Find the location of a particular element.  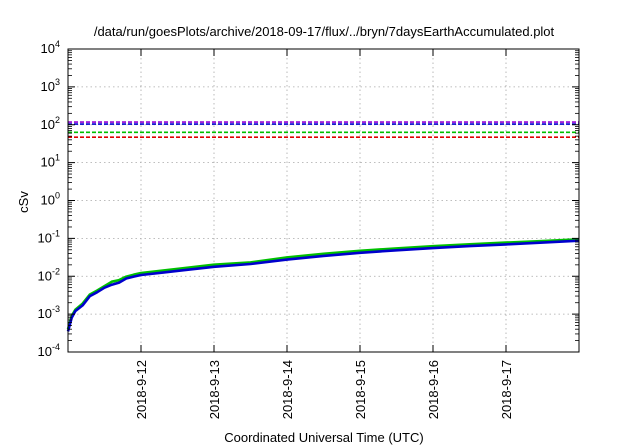

y-axis-label: cSv is located at coordinates (23, 202).